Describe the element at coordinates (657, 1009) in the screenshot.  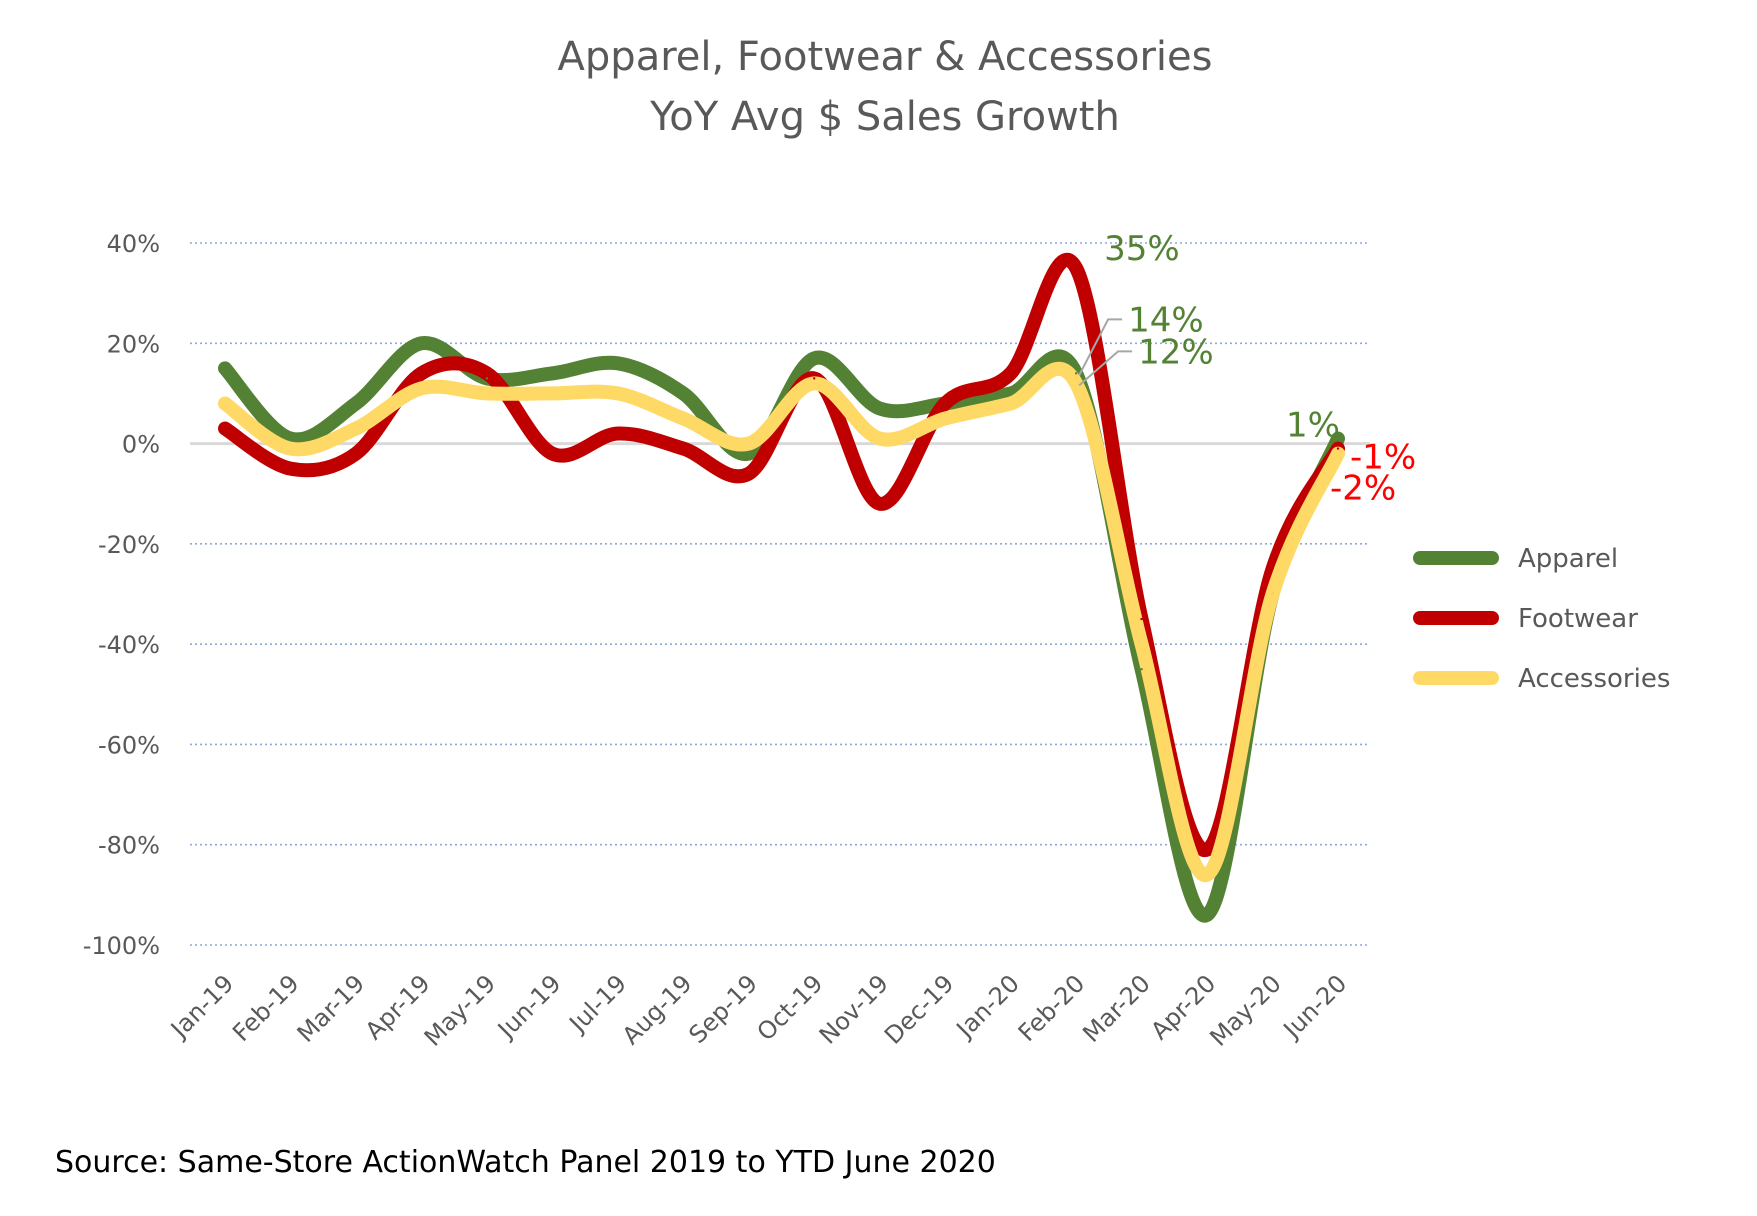
I see `x-tick-label: Aug-19` at that location.